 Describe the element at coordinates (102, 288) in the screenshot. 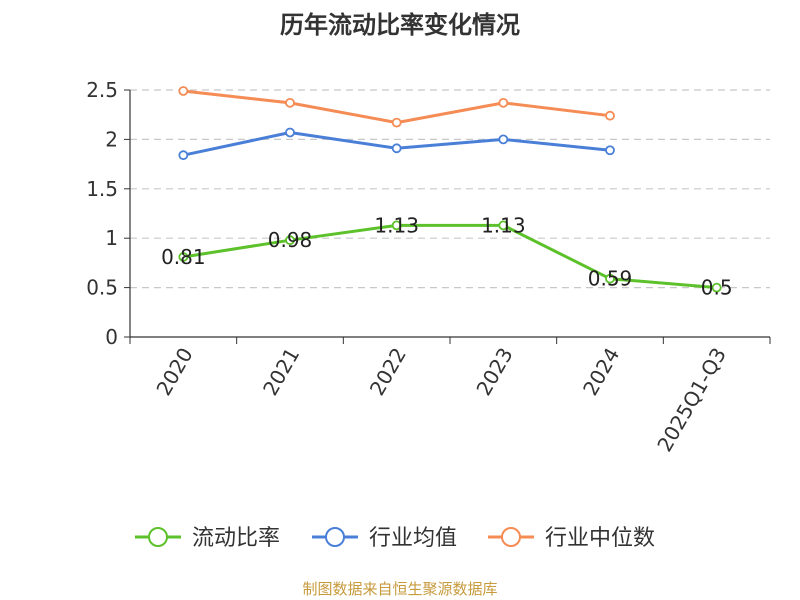

I see `y-tick-label: 0.5` at that location.